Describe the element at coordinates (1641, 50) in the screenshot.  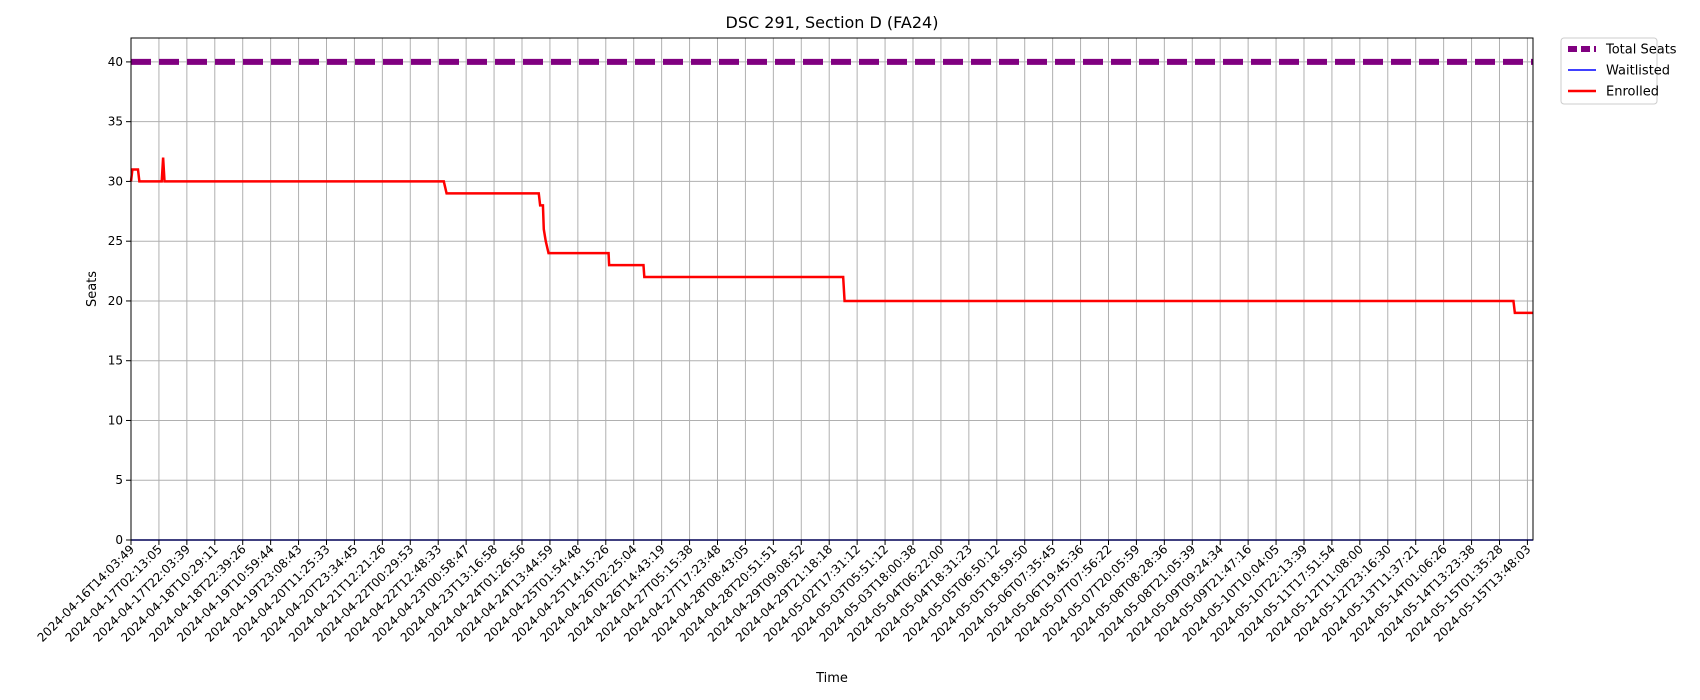
I see `legend-label: Total Seats` at that location.